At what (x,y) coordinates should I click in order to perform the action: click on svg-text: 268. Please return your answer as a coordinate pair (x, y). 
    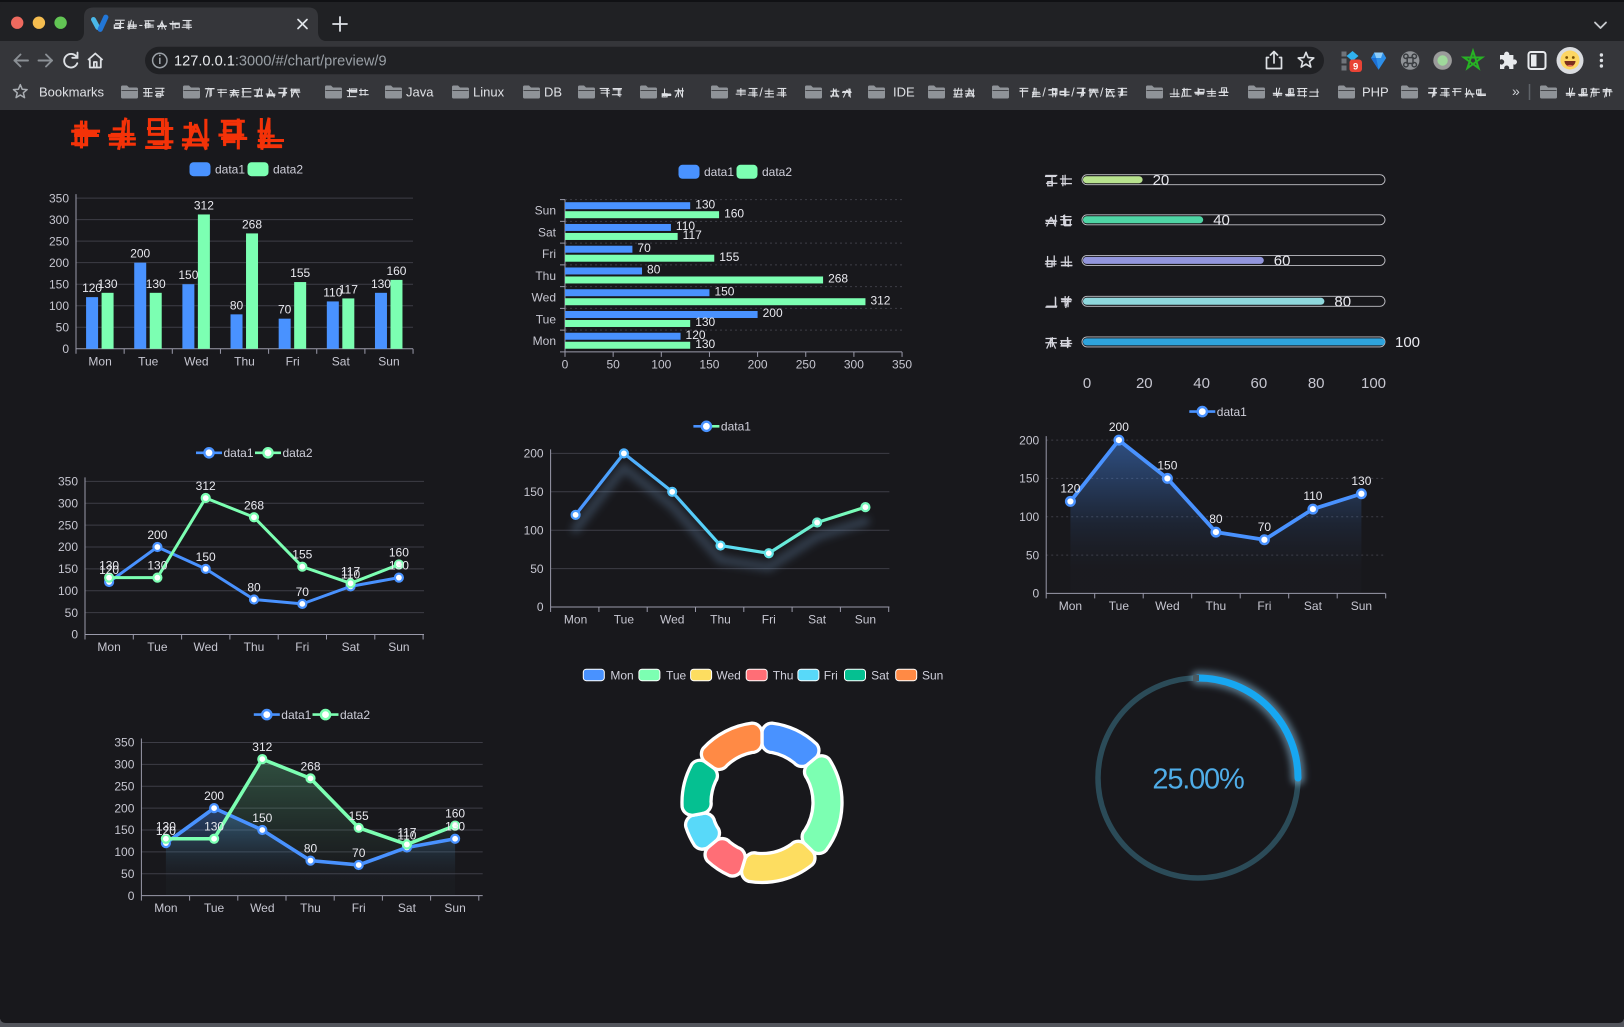
    Looking at the image, I should click on (838, 279).